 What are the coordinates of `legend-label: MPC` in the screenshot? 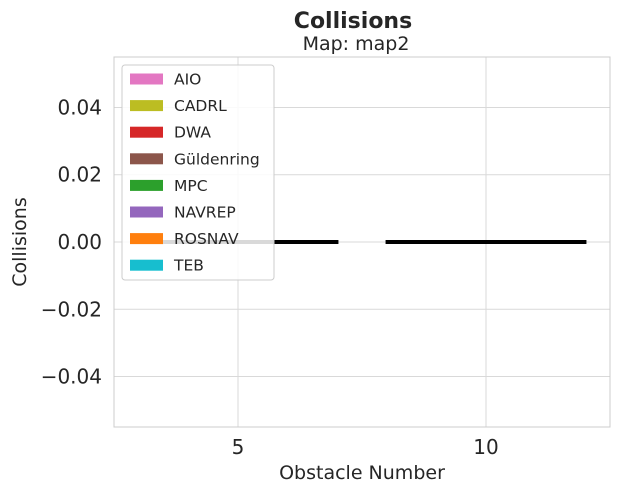 It's located at (191, 186).